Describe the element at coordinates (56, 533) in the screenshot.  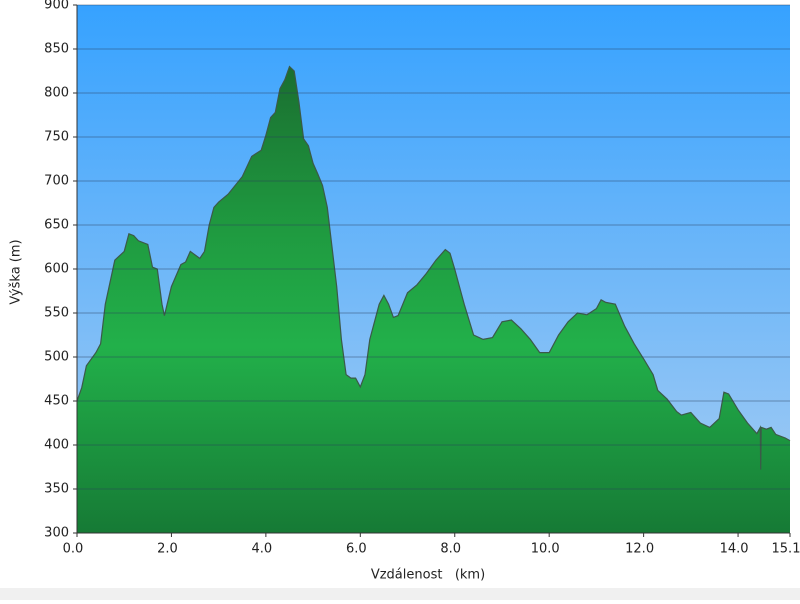
I see `y-tick-label: 300` at that location.